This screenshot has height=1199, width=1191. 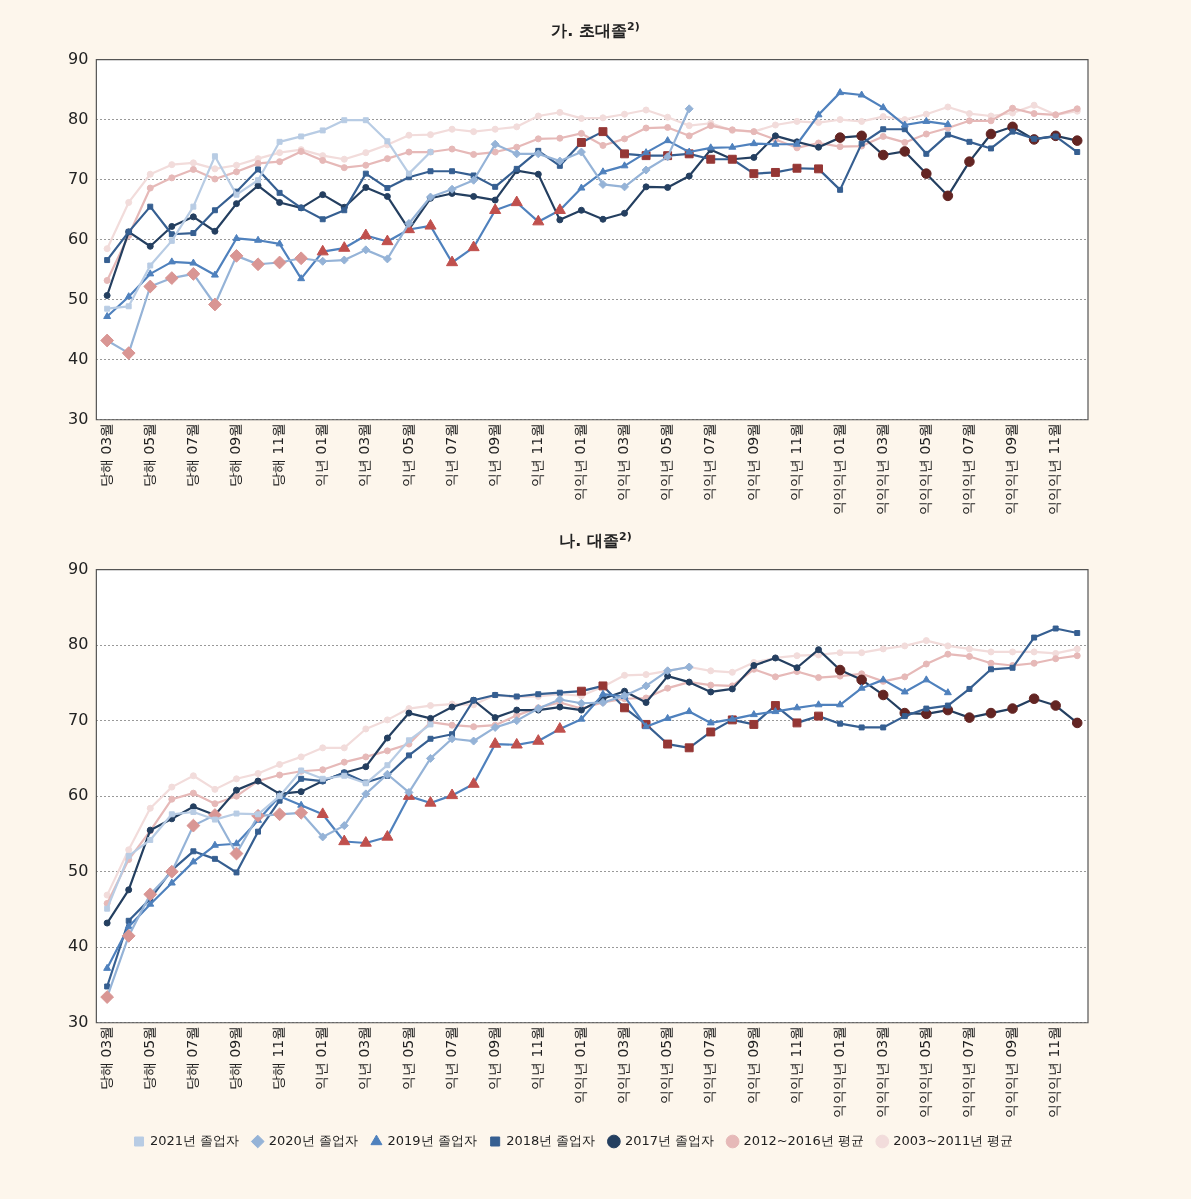 What do you see at coordinates (803, 1140) in the screenshot?
I see `legend-label: 2012~2016년 평균` at bounding box center [803, 1140].